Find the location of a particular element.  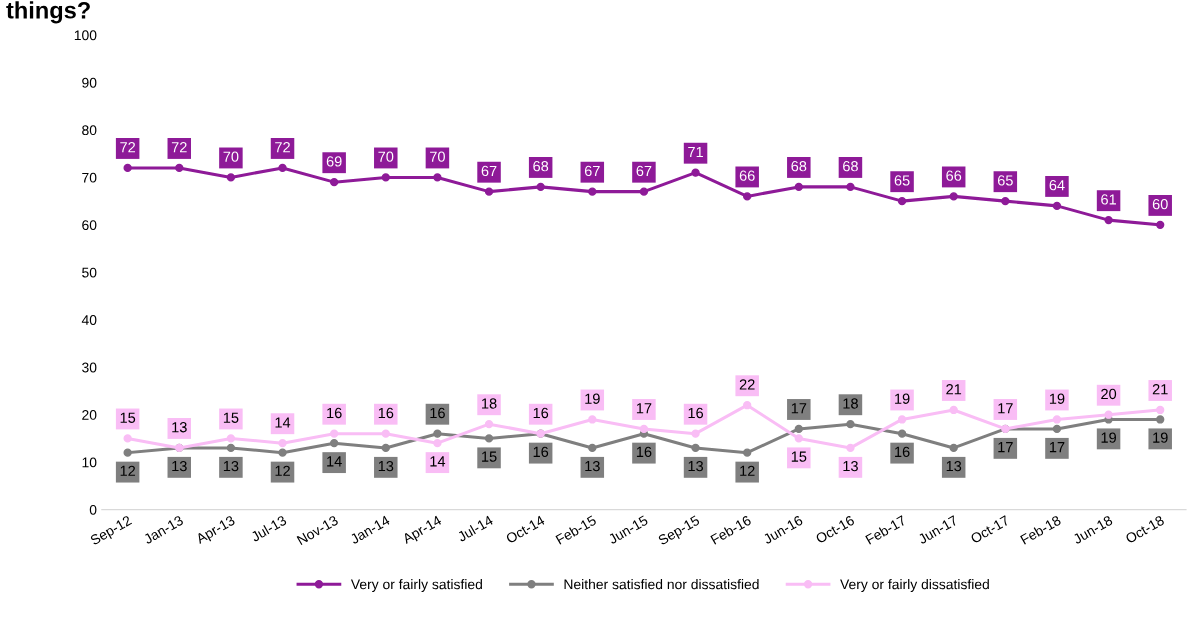

data-label: 71 is located at coordinates (695, 151).